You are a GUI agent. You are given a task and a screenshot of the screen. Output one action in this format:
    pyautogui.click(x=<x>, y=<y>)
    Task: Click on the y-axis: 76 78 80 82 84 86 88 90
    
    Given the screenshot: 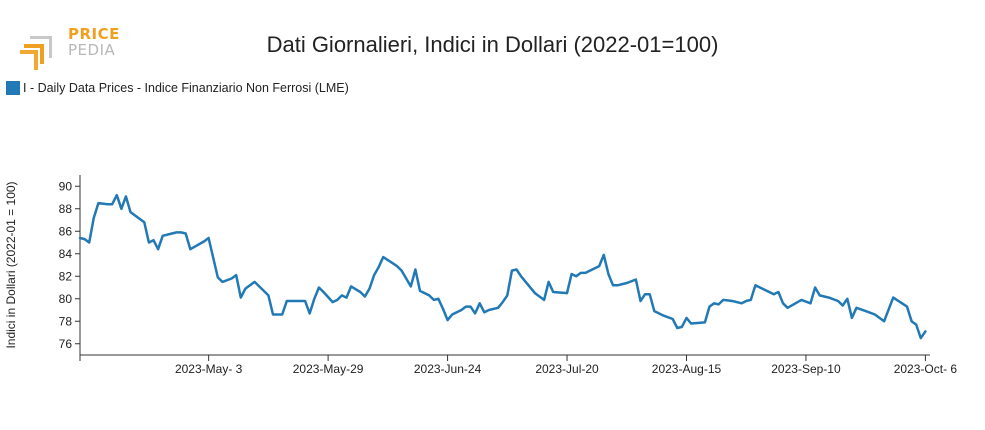 What is the action you would take?
    pyautogui.click(x=70, y=265)
    